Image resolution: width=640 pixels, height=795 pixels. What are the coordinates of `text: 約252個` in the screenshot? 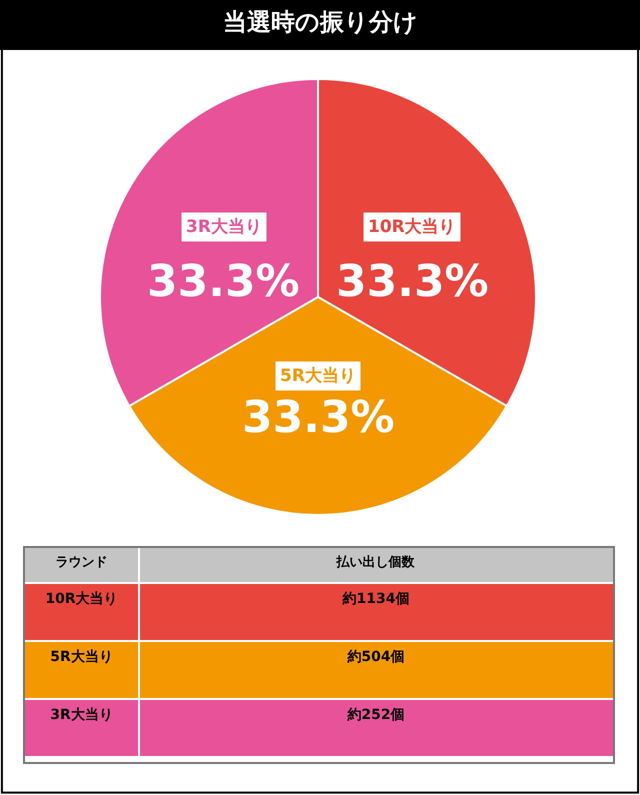 It's located at (375, 715).